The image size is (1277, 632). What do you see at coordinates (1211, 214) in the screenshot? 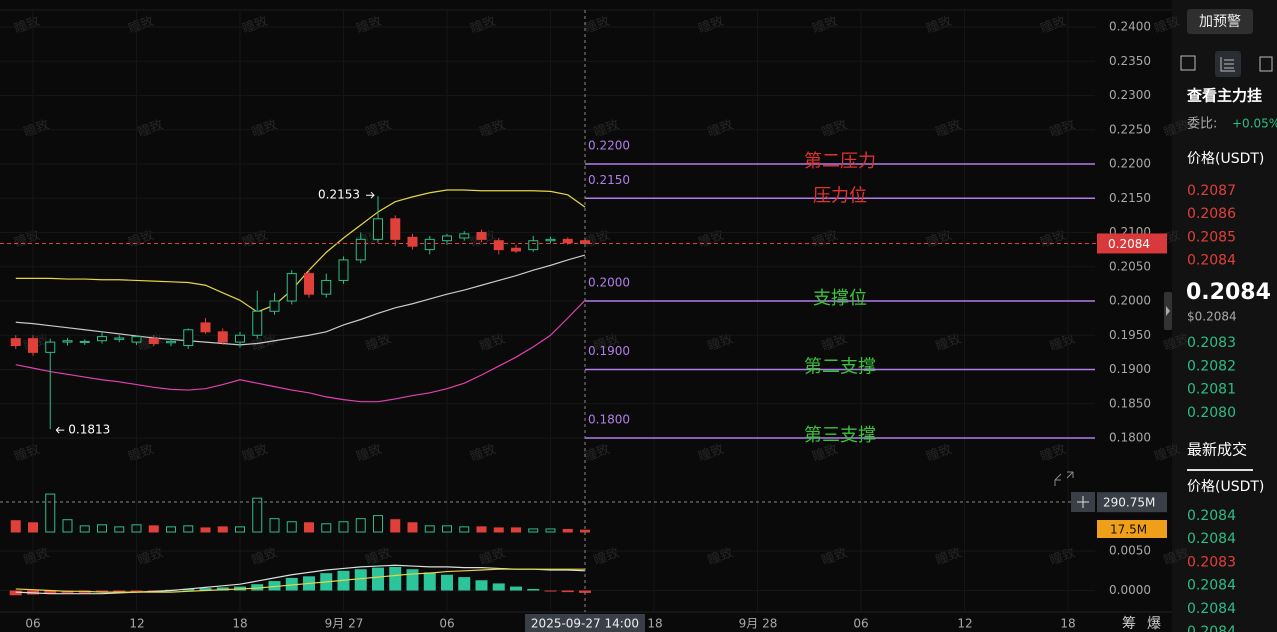
I see `ask-price: 0.2086` at bounding box center [1211, 214].